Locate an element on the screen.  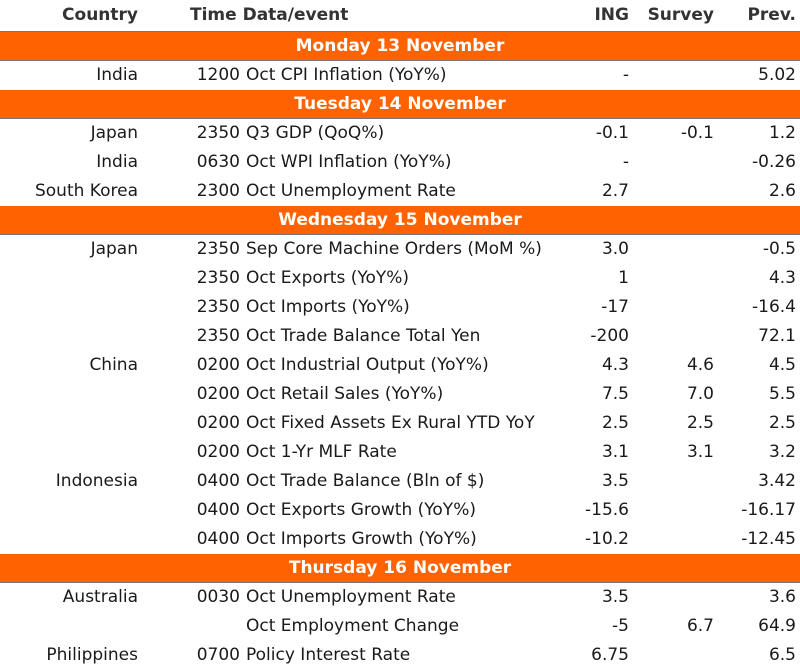
ing-forecast-cell: 2.7 is located at coordinates (615, 191).